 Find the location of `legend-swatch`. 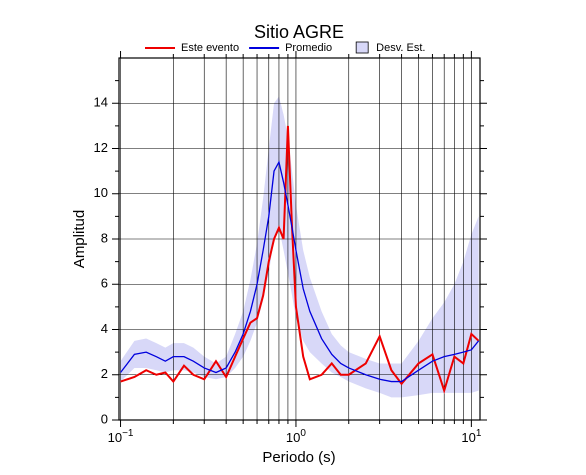

legend-swatch is located at coordinates (362, 47).